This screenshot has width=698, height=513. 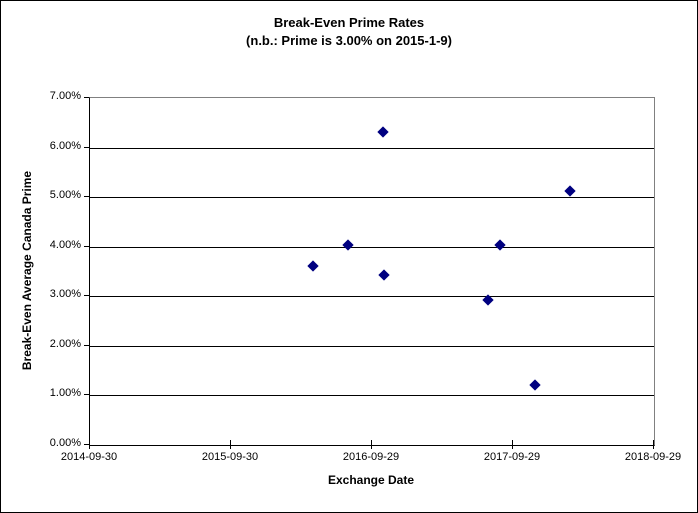 What do you see at coordinates (65, 343) in the screenshot?
I see `y-tick-label: 2.00%` at bounding box center [65, 343].